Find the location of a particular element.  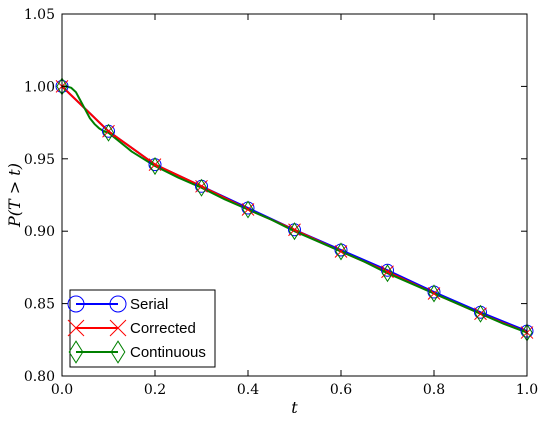

y-axis-label: P(T > t) is located at coordinates (14, 195).